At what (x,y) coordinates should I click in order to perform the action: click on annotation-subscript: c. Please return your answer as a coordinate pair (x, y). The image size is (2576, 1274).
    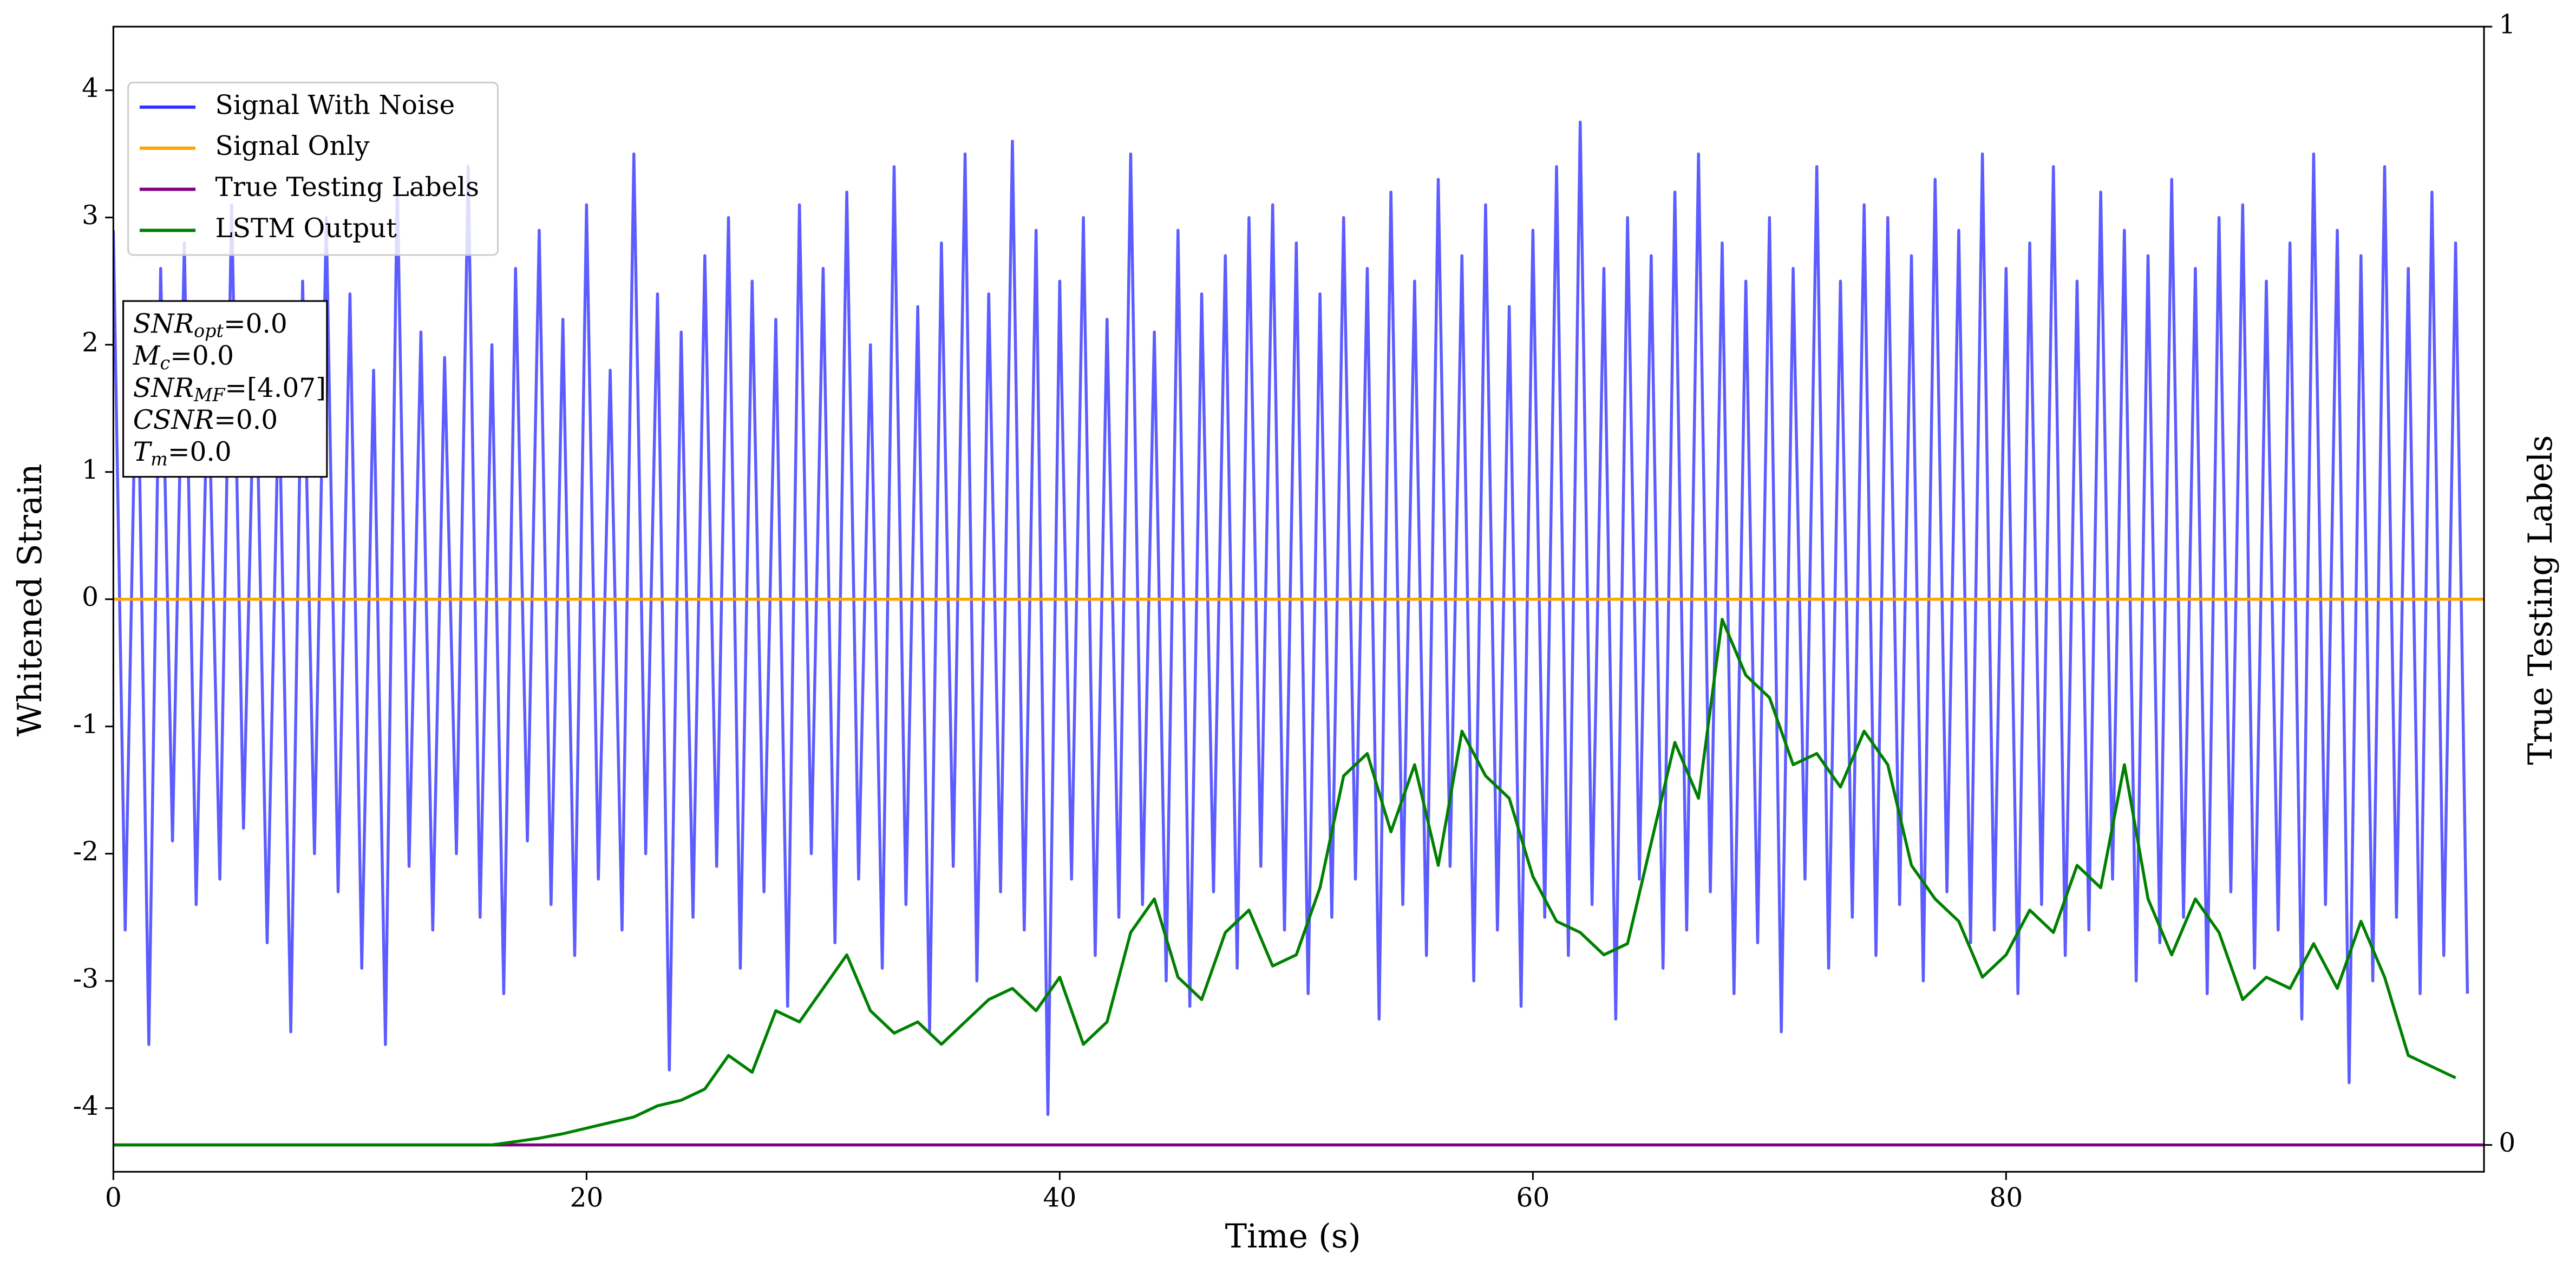
    Looking at the image, I should click on (165, 363).